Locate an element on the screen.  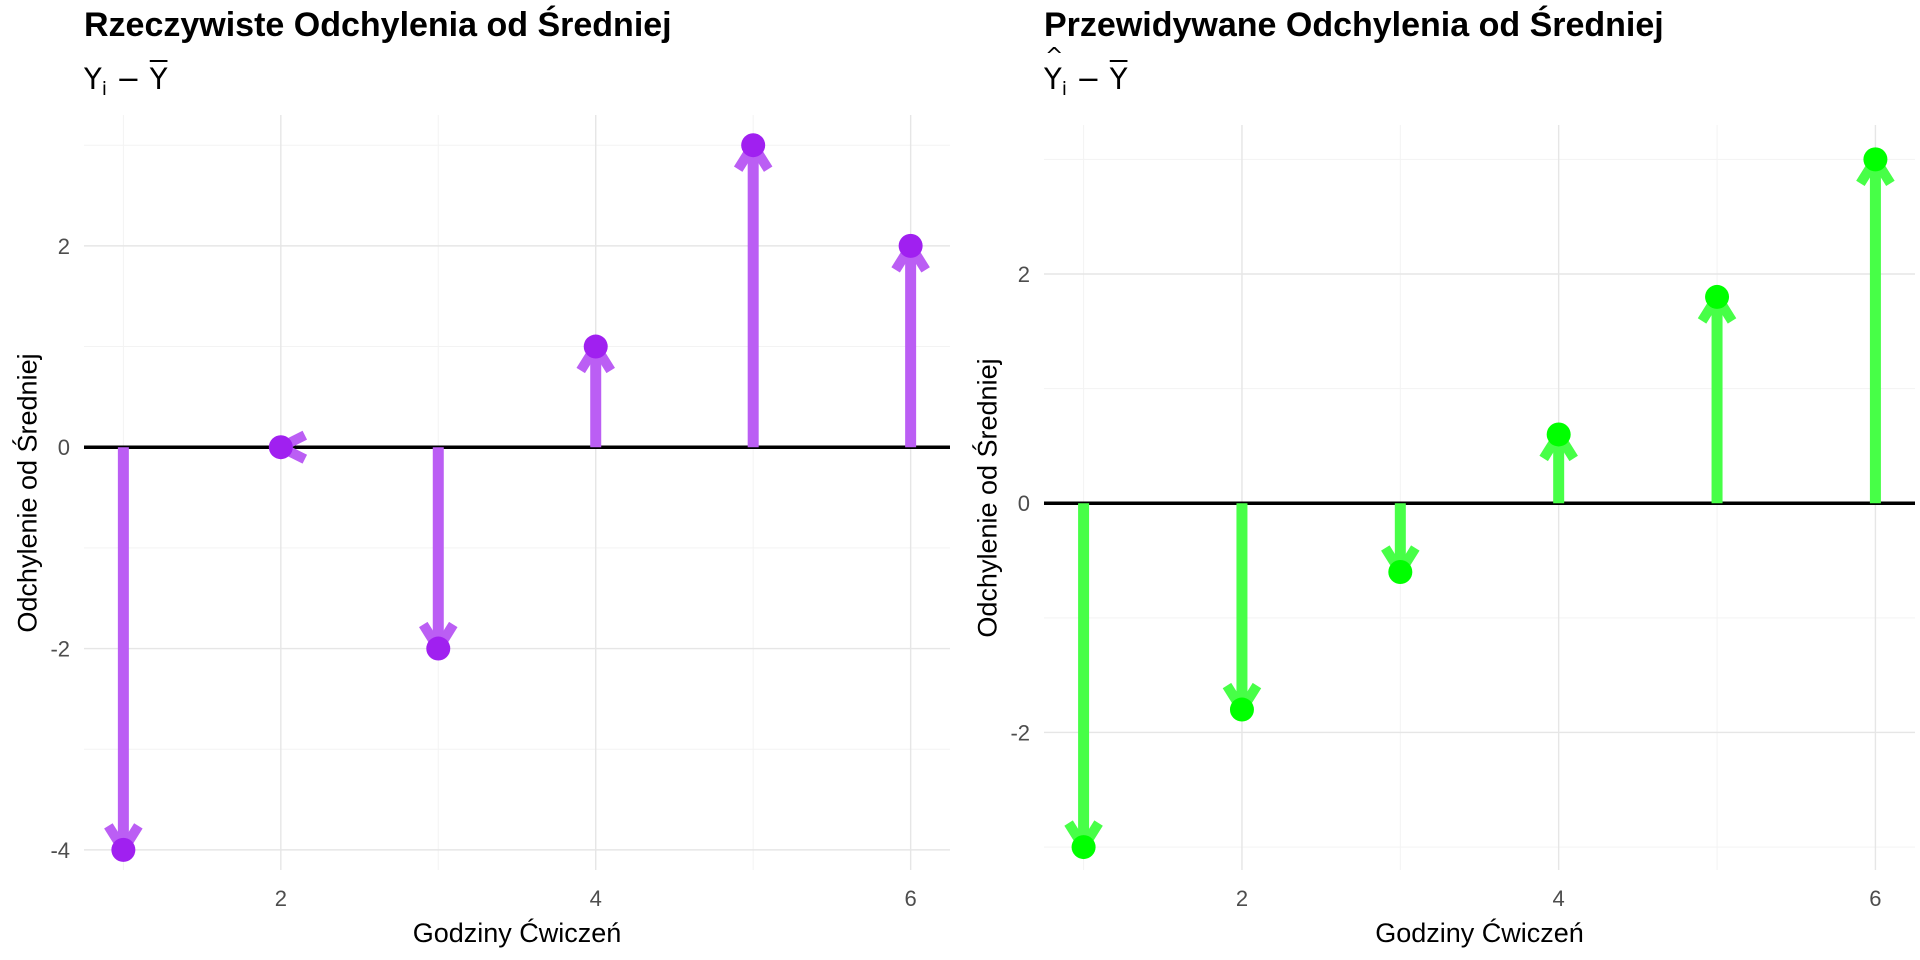
y-tick-label: -4 is located at coordinates (60, 850).